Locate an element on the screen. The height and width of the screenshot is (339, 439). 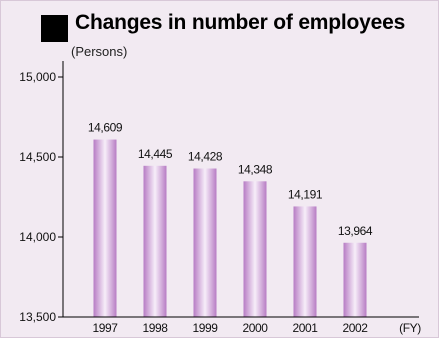
x-tick-label: 1997 is located at coordinates (105, 328).